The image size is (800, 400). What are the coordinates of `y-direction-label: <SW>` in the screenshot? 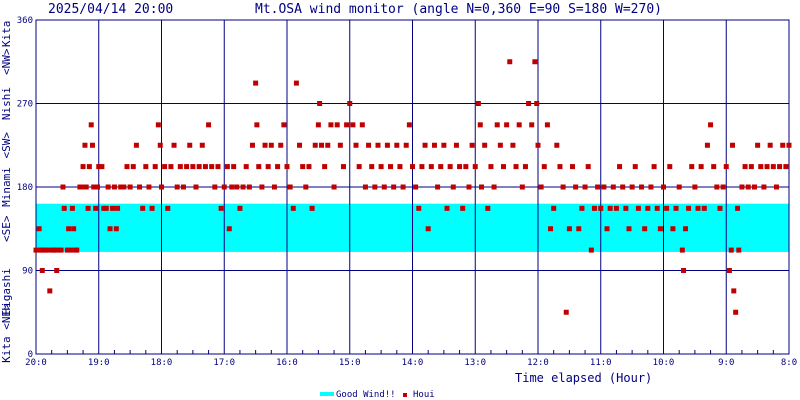 It's located at (6, 145).